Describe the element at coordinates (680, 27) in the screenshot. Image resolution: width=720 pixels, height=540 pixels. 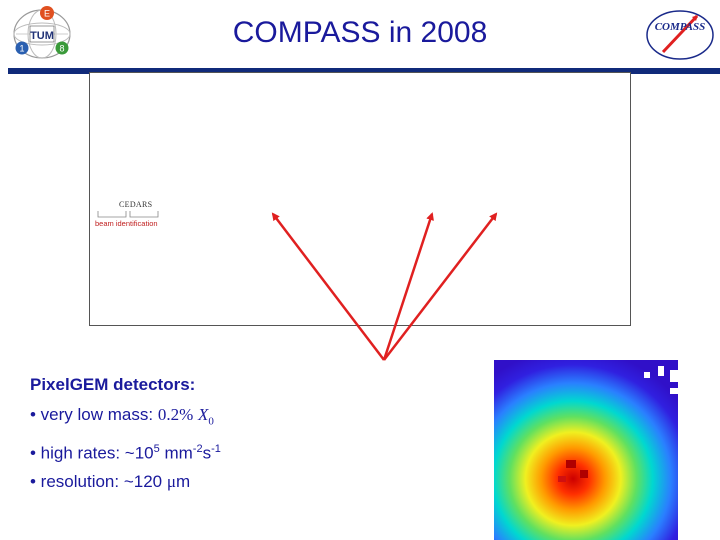
I see `compass-logo-text: COMPASS` at that location.